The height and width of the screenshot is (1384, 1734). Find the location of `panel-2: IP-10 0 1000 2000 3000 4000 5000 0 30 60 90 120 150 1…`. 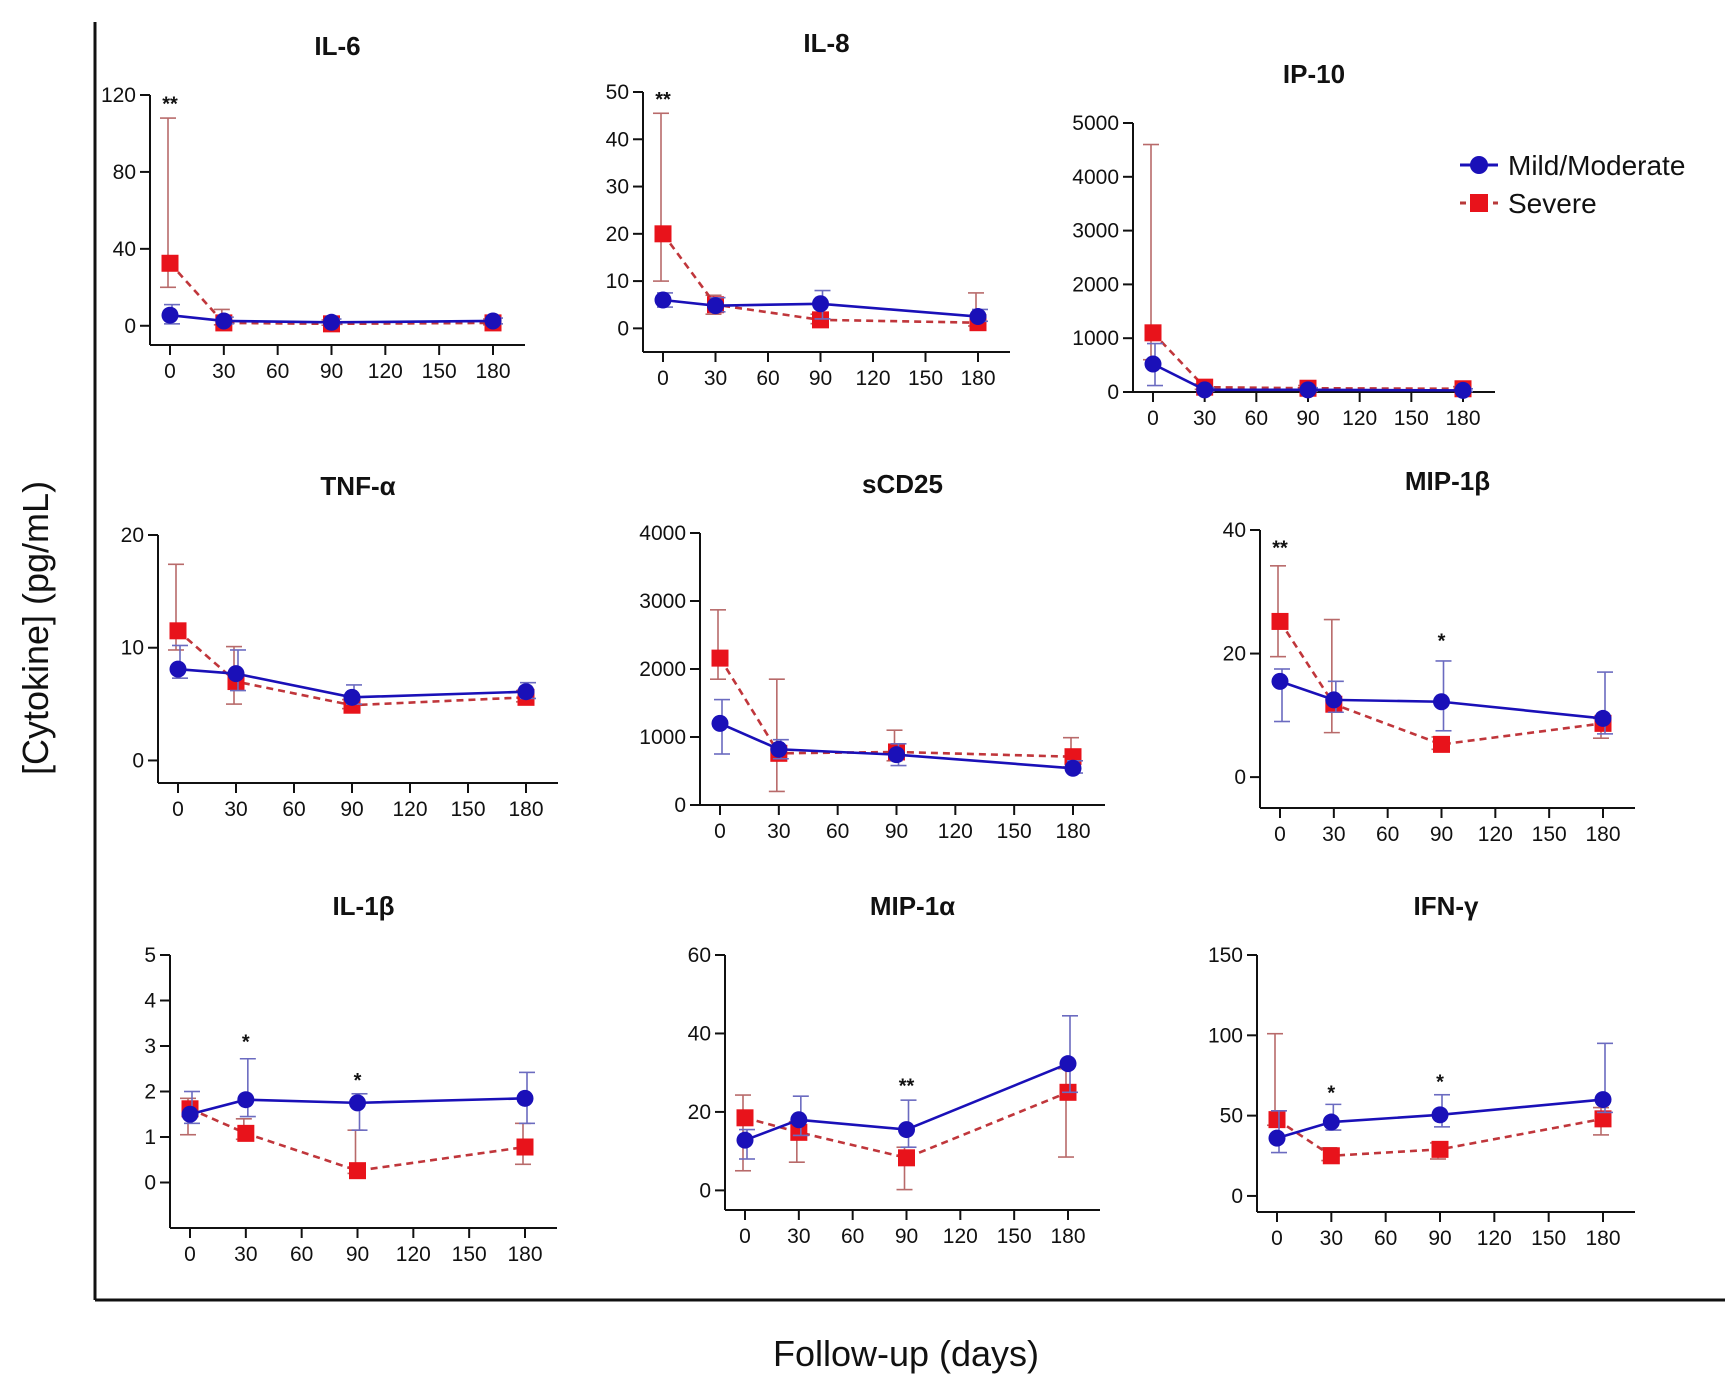

panel-2: IP-10 0 1000 2000 3000 4000 5000 0 30 60 90 120 150 1… is located at coordinates (1283, 244).